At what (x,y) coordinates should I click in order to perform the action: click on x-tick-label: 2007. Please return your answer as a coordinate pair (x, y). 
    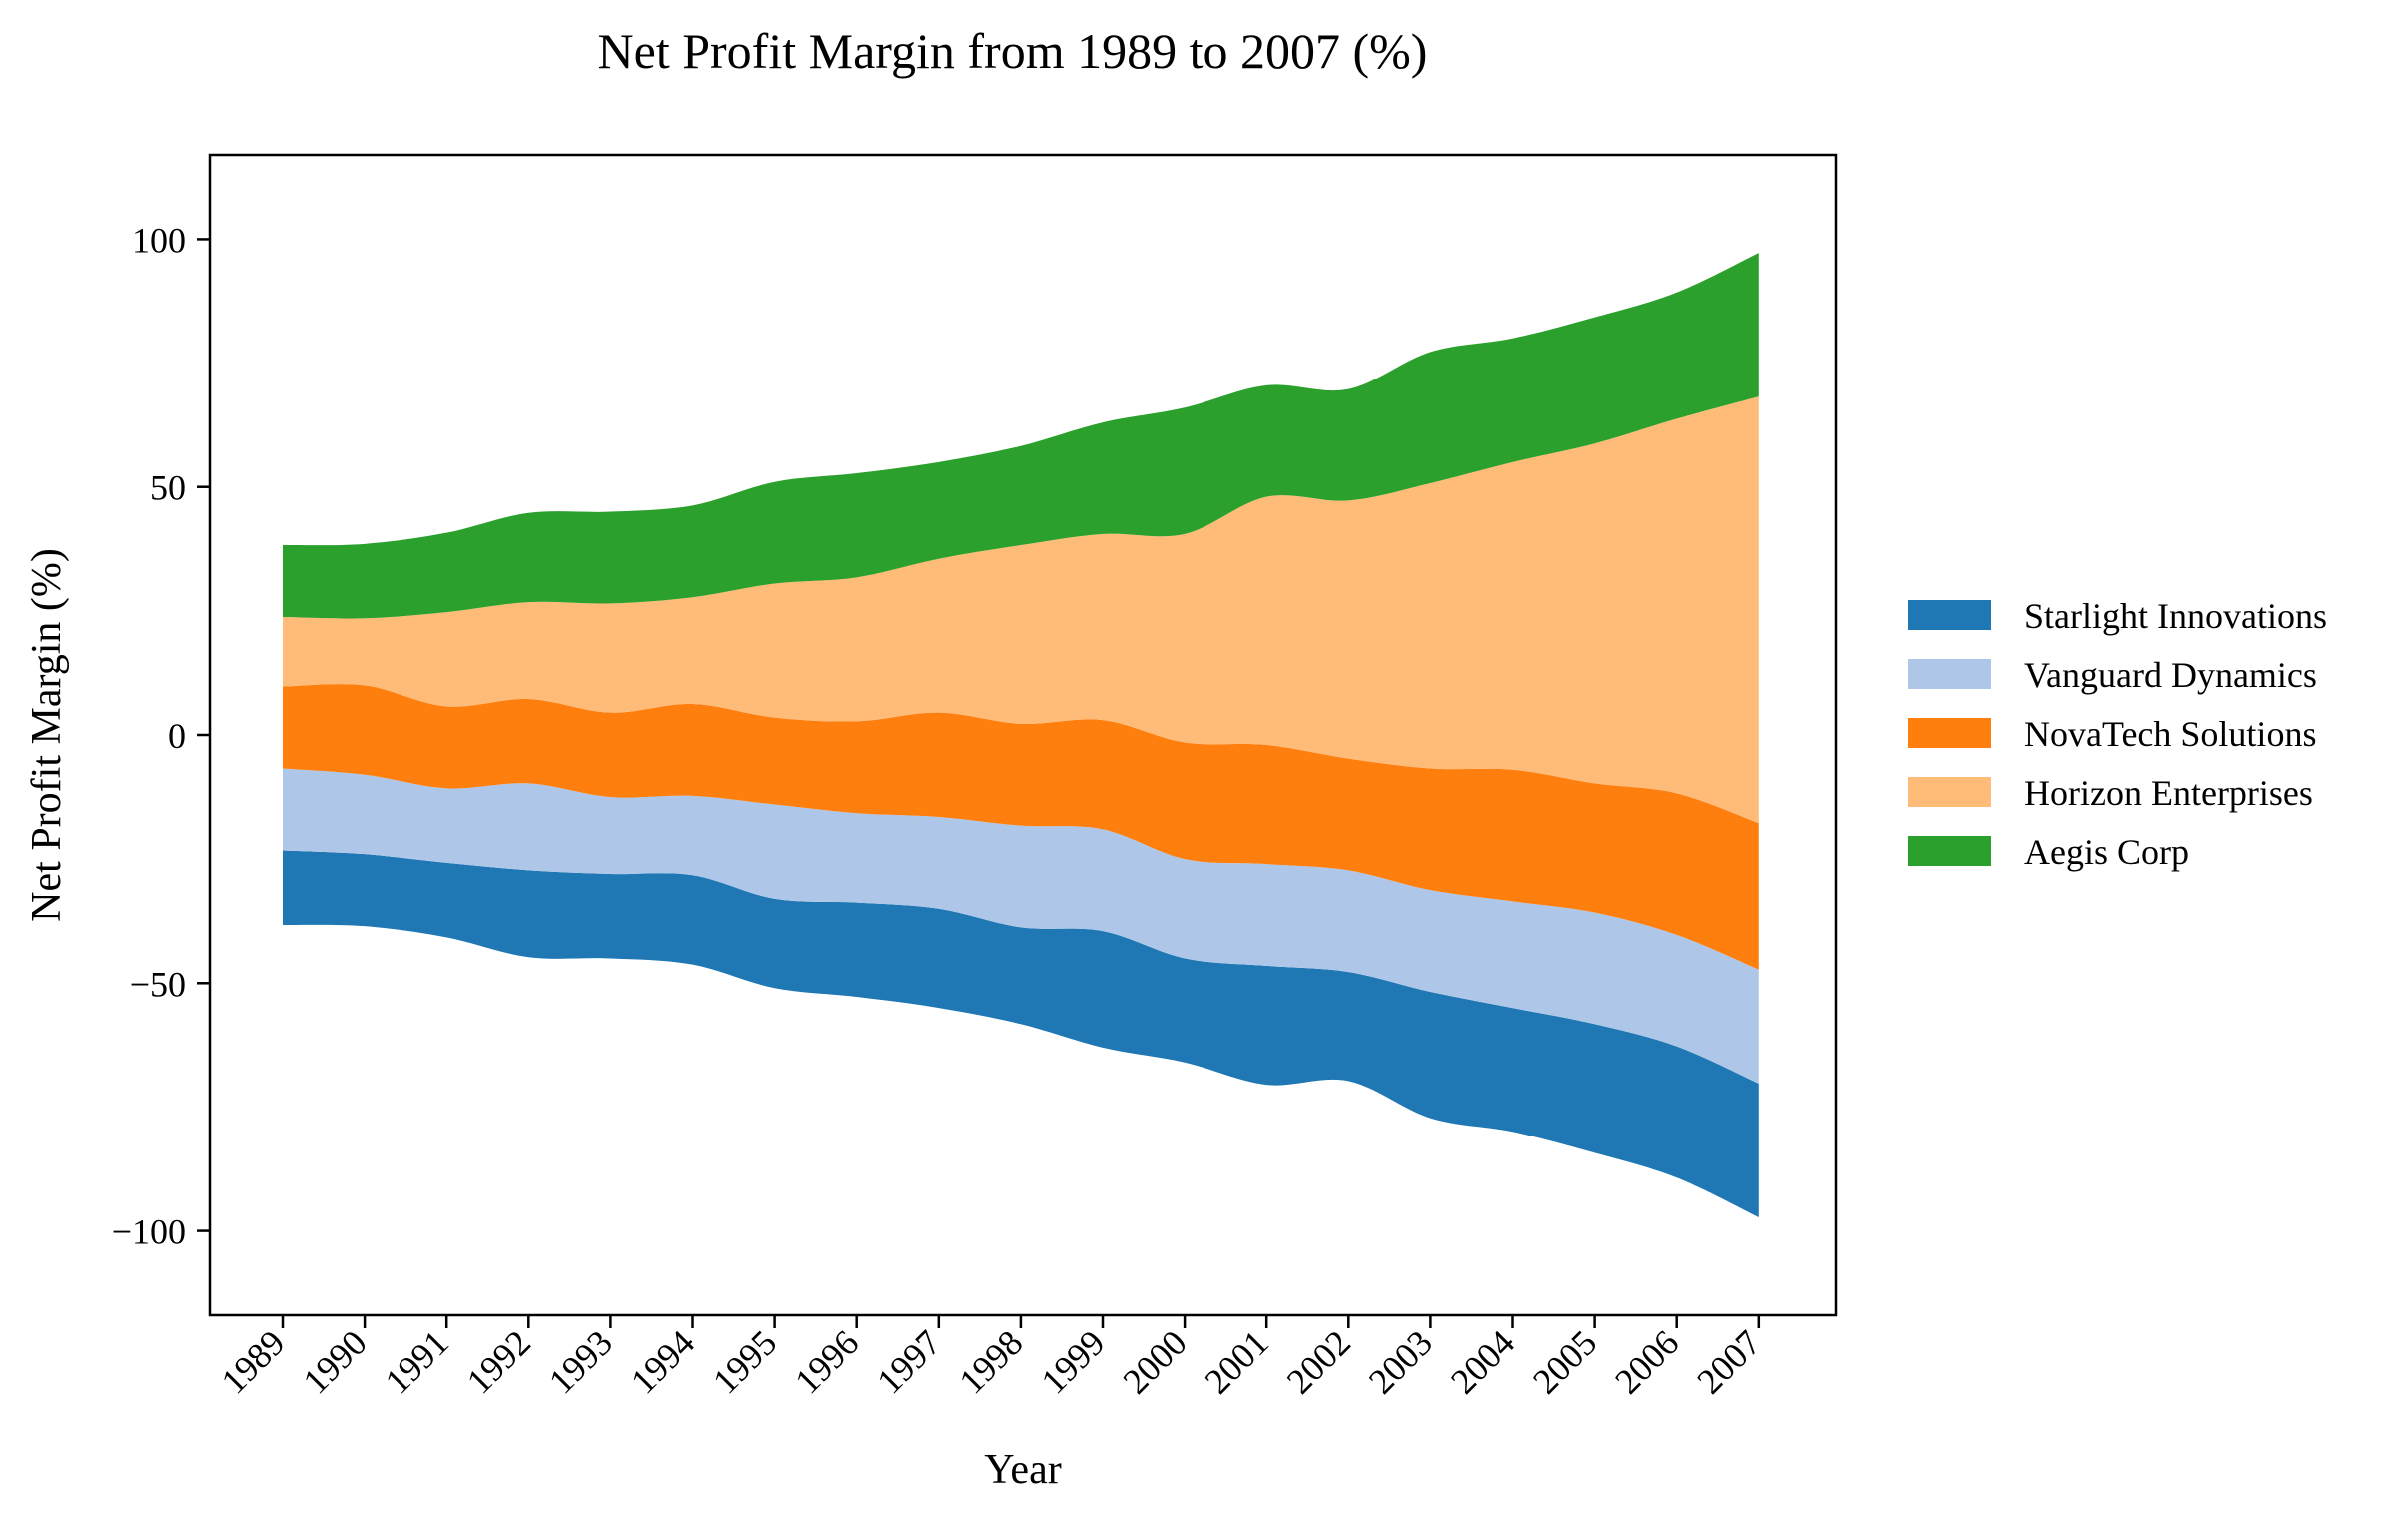
    Looking at the image, I should click on (1728, 1361).